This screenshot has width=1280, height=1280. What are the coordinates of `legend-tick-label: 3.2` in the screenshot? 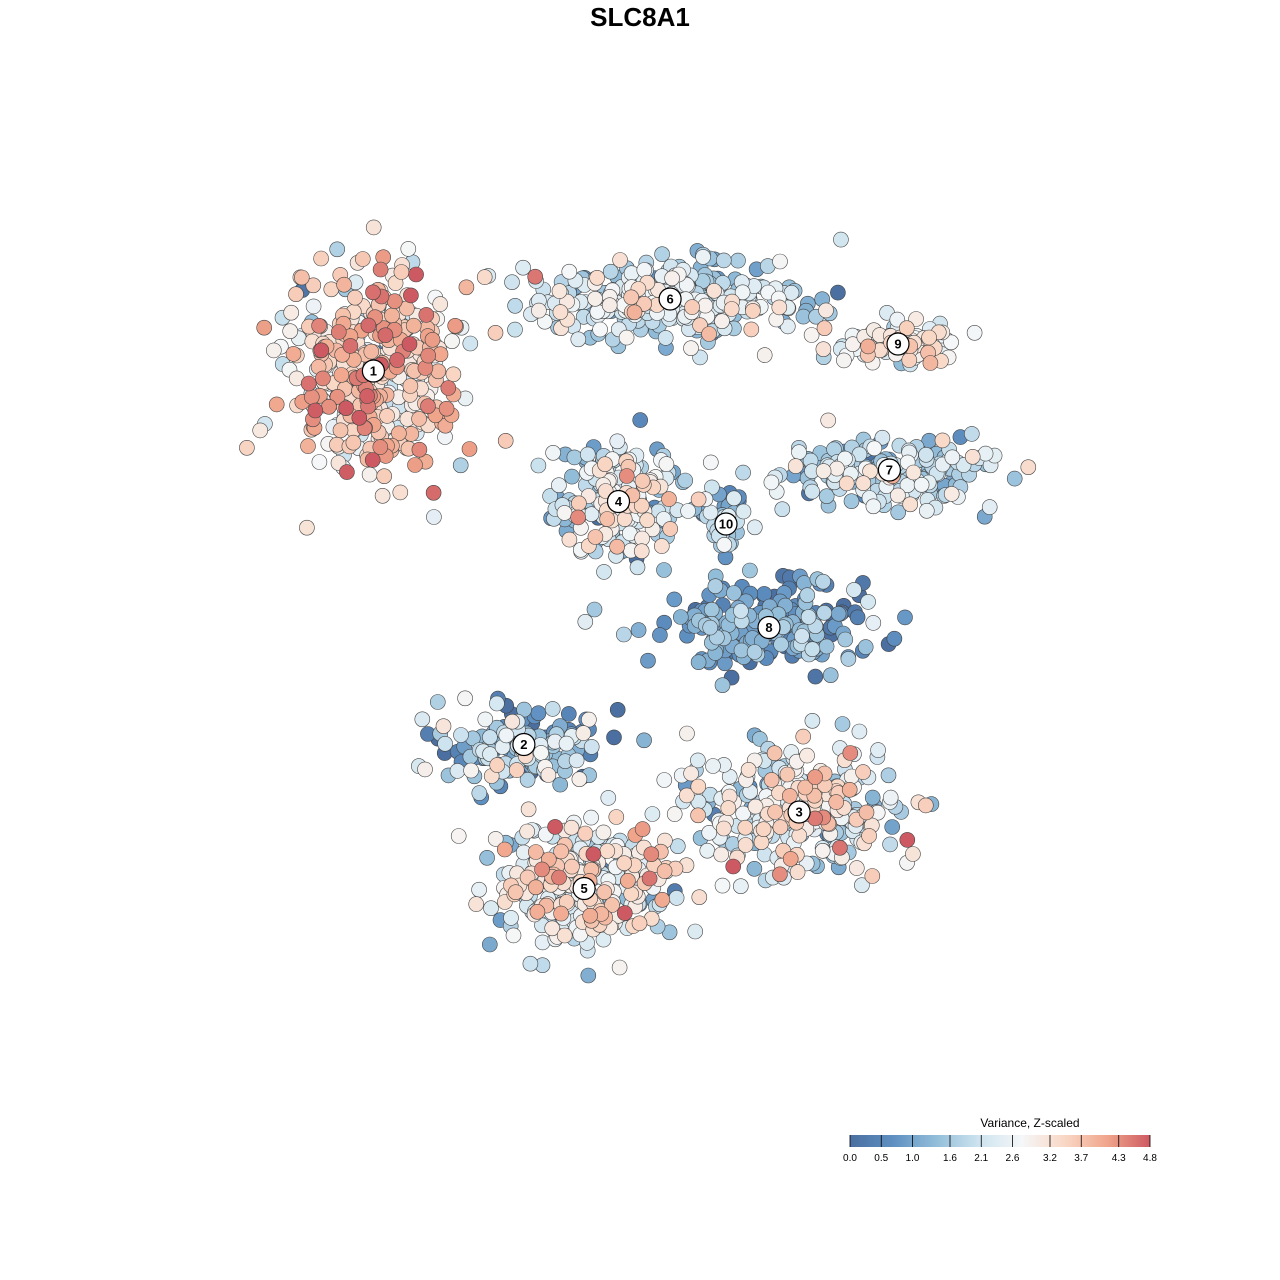 It's located at (1050, 1158).